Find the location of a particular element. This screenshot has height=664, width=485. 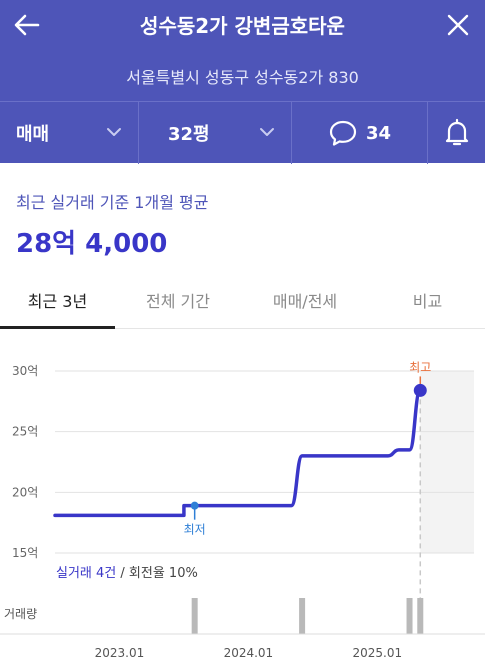

price-line is located at coordinates (238, 453).